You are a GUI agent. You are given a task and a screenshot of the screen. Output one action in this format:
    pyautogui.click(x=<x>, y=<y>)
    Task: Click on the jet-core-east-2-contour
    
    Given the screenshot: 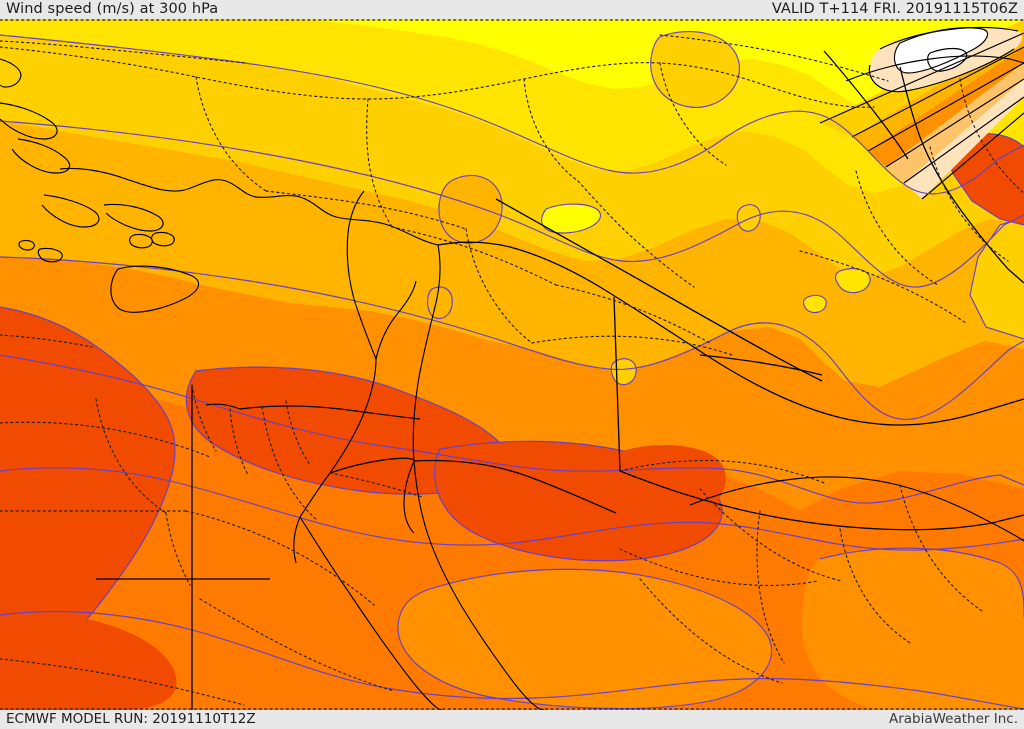 What is the action you would take?
    pyautogui.click(x=852, y=281)
    